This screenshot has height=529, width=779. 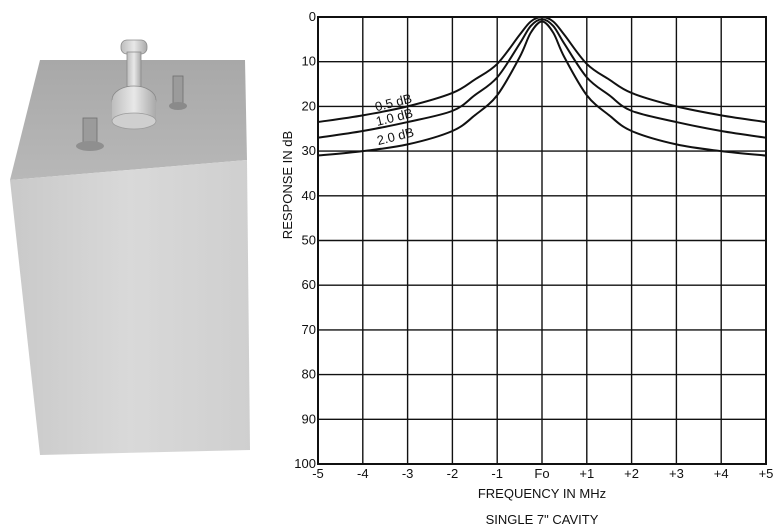 What do you see at coordinates (394, 119) in the screenshot?
I see `curve-labels: 0.5 dB1.0 dB2.0 dB` at bounding box center [394, 119].